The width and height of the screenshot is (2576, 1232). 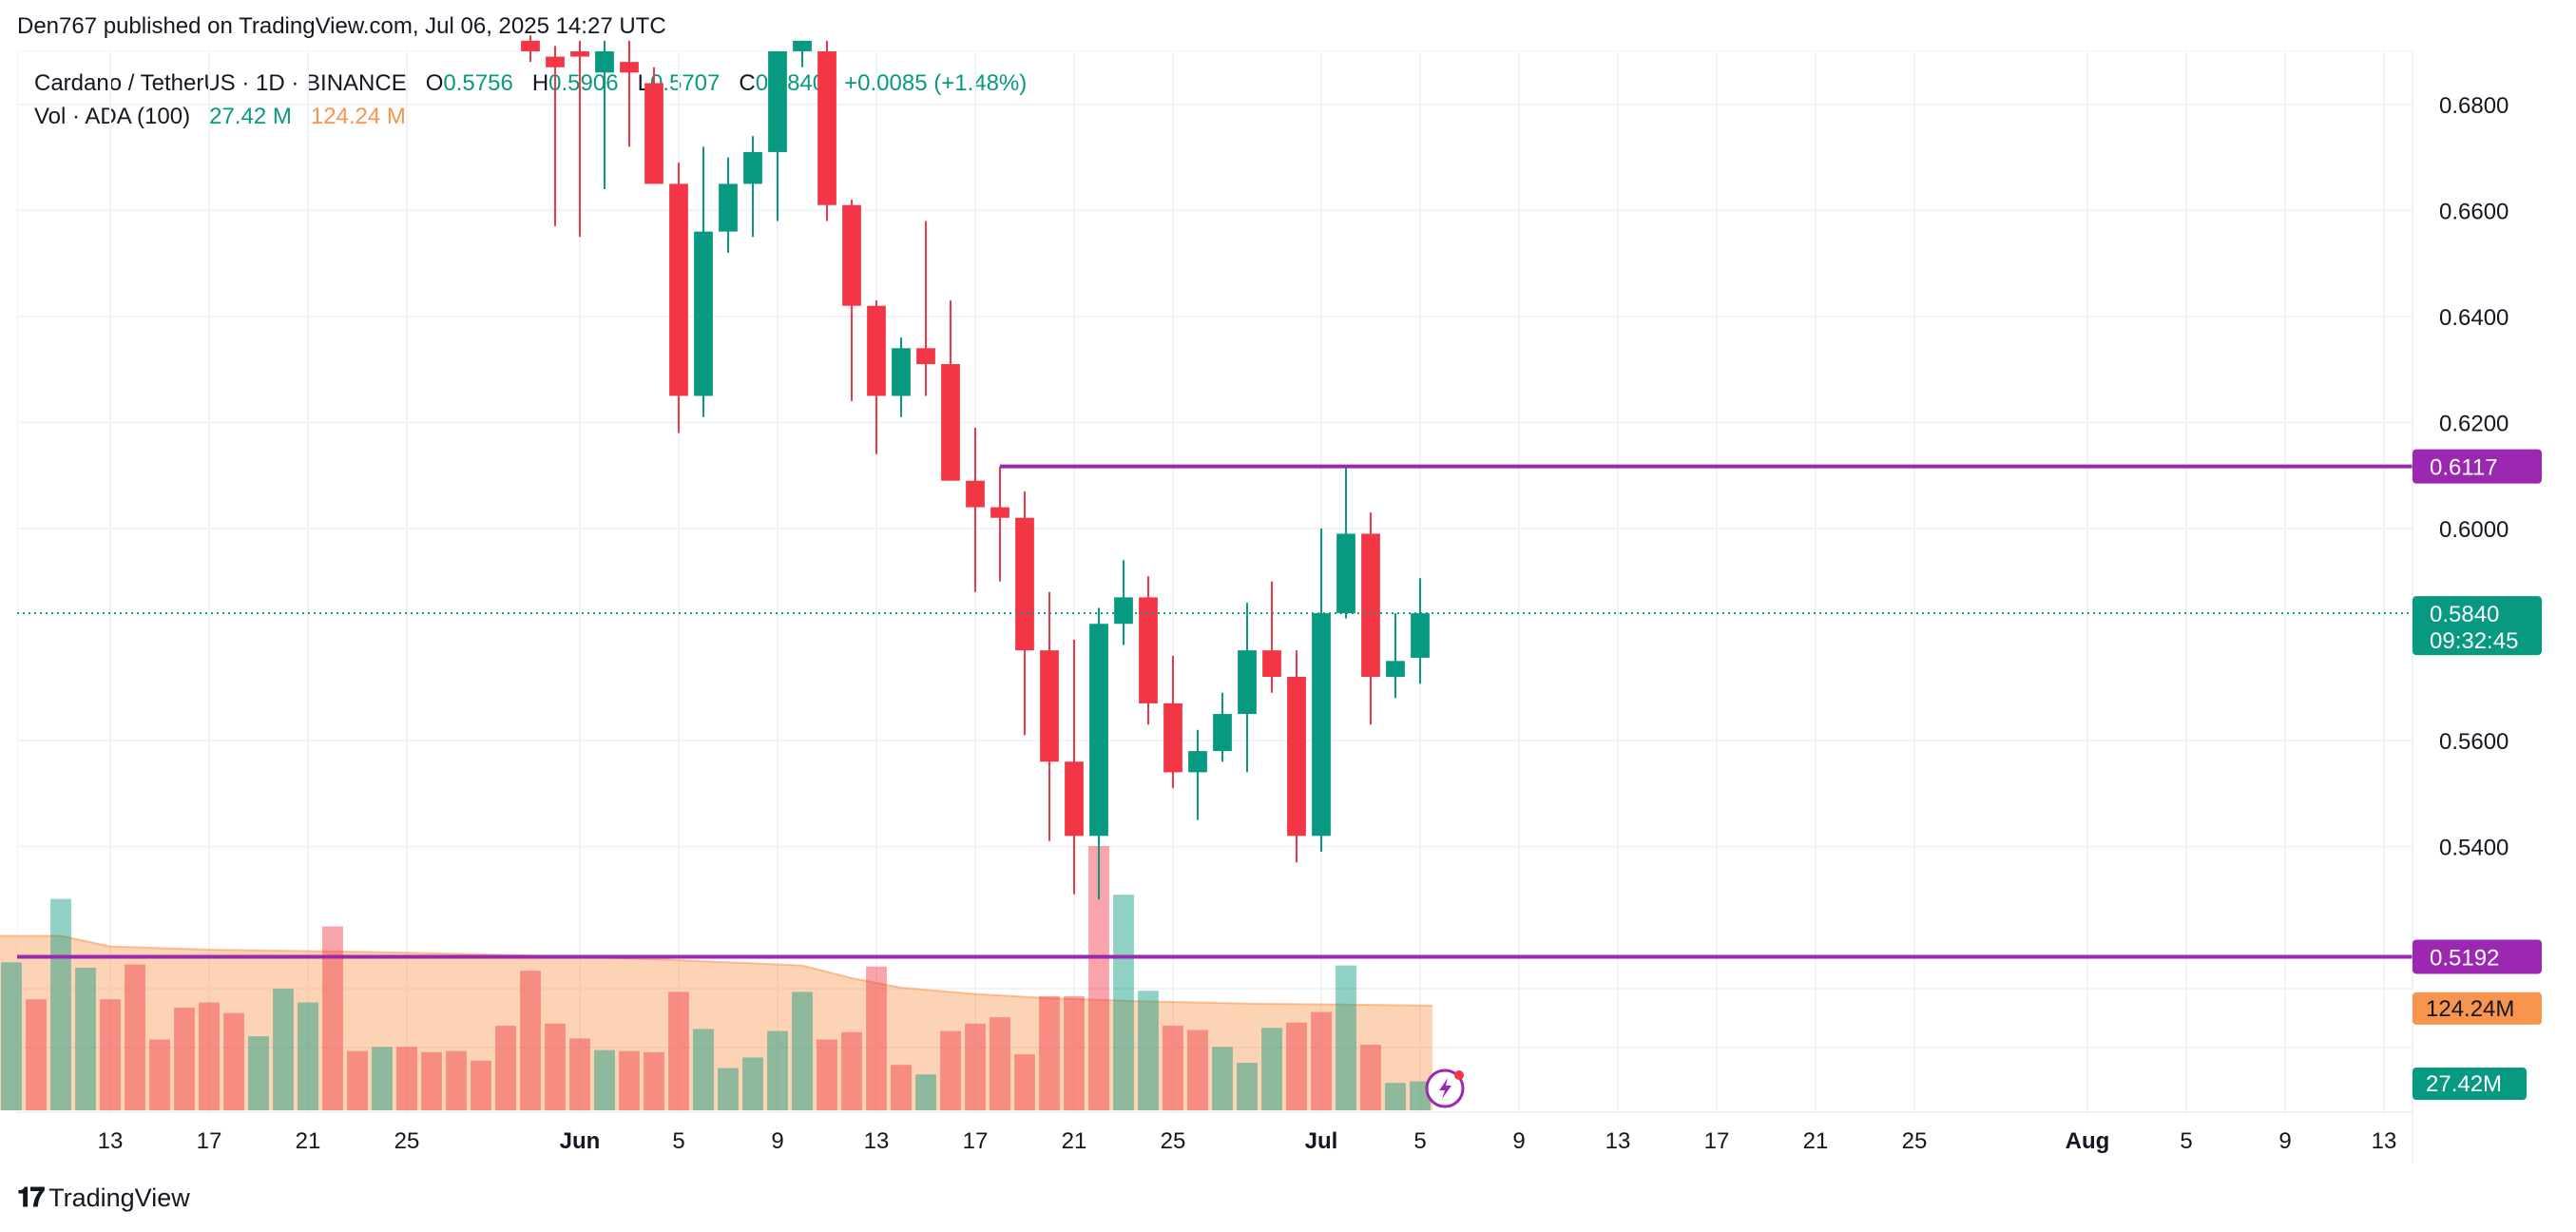 I want to click on price-tick-label: 0.6800, so click(x=2474, y=106).